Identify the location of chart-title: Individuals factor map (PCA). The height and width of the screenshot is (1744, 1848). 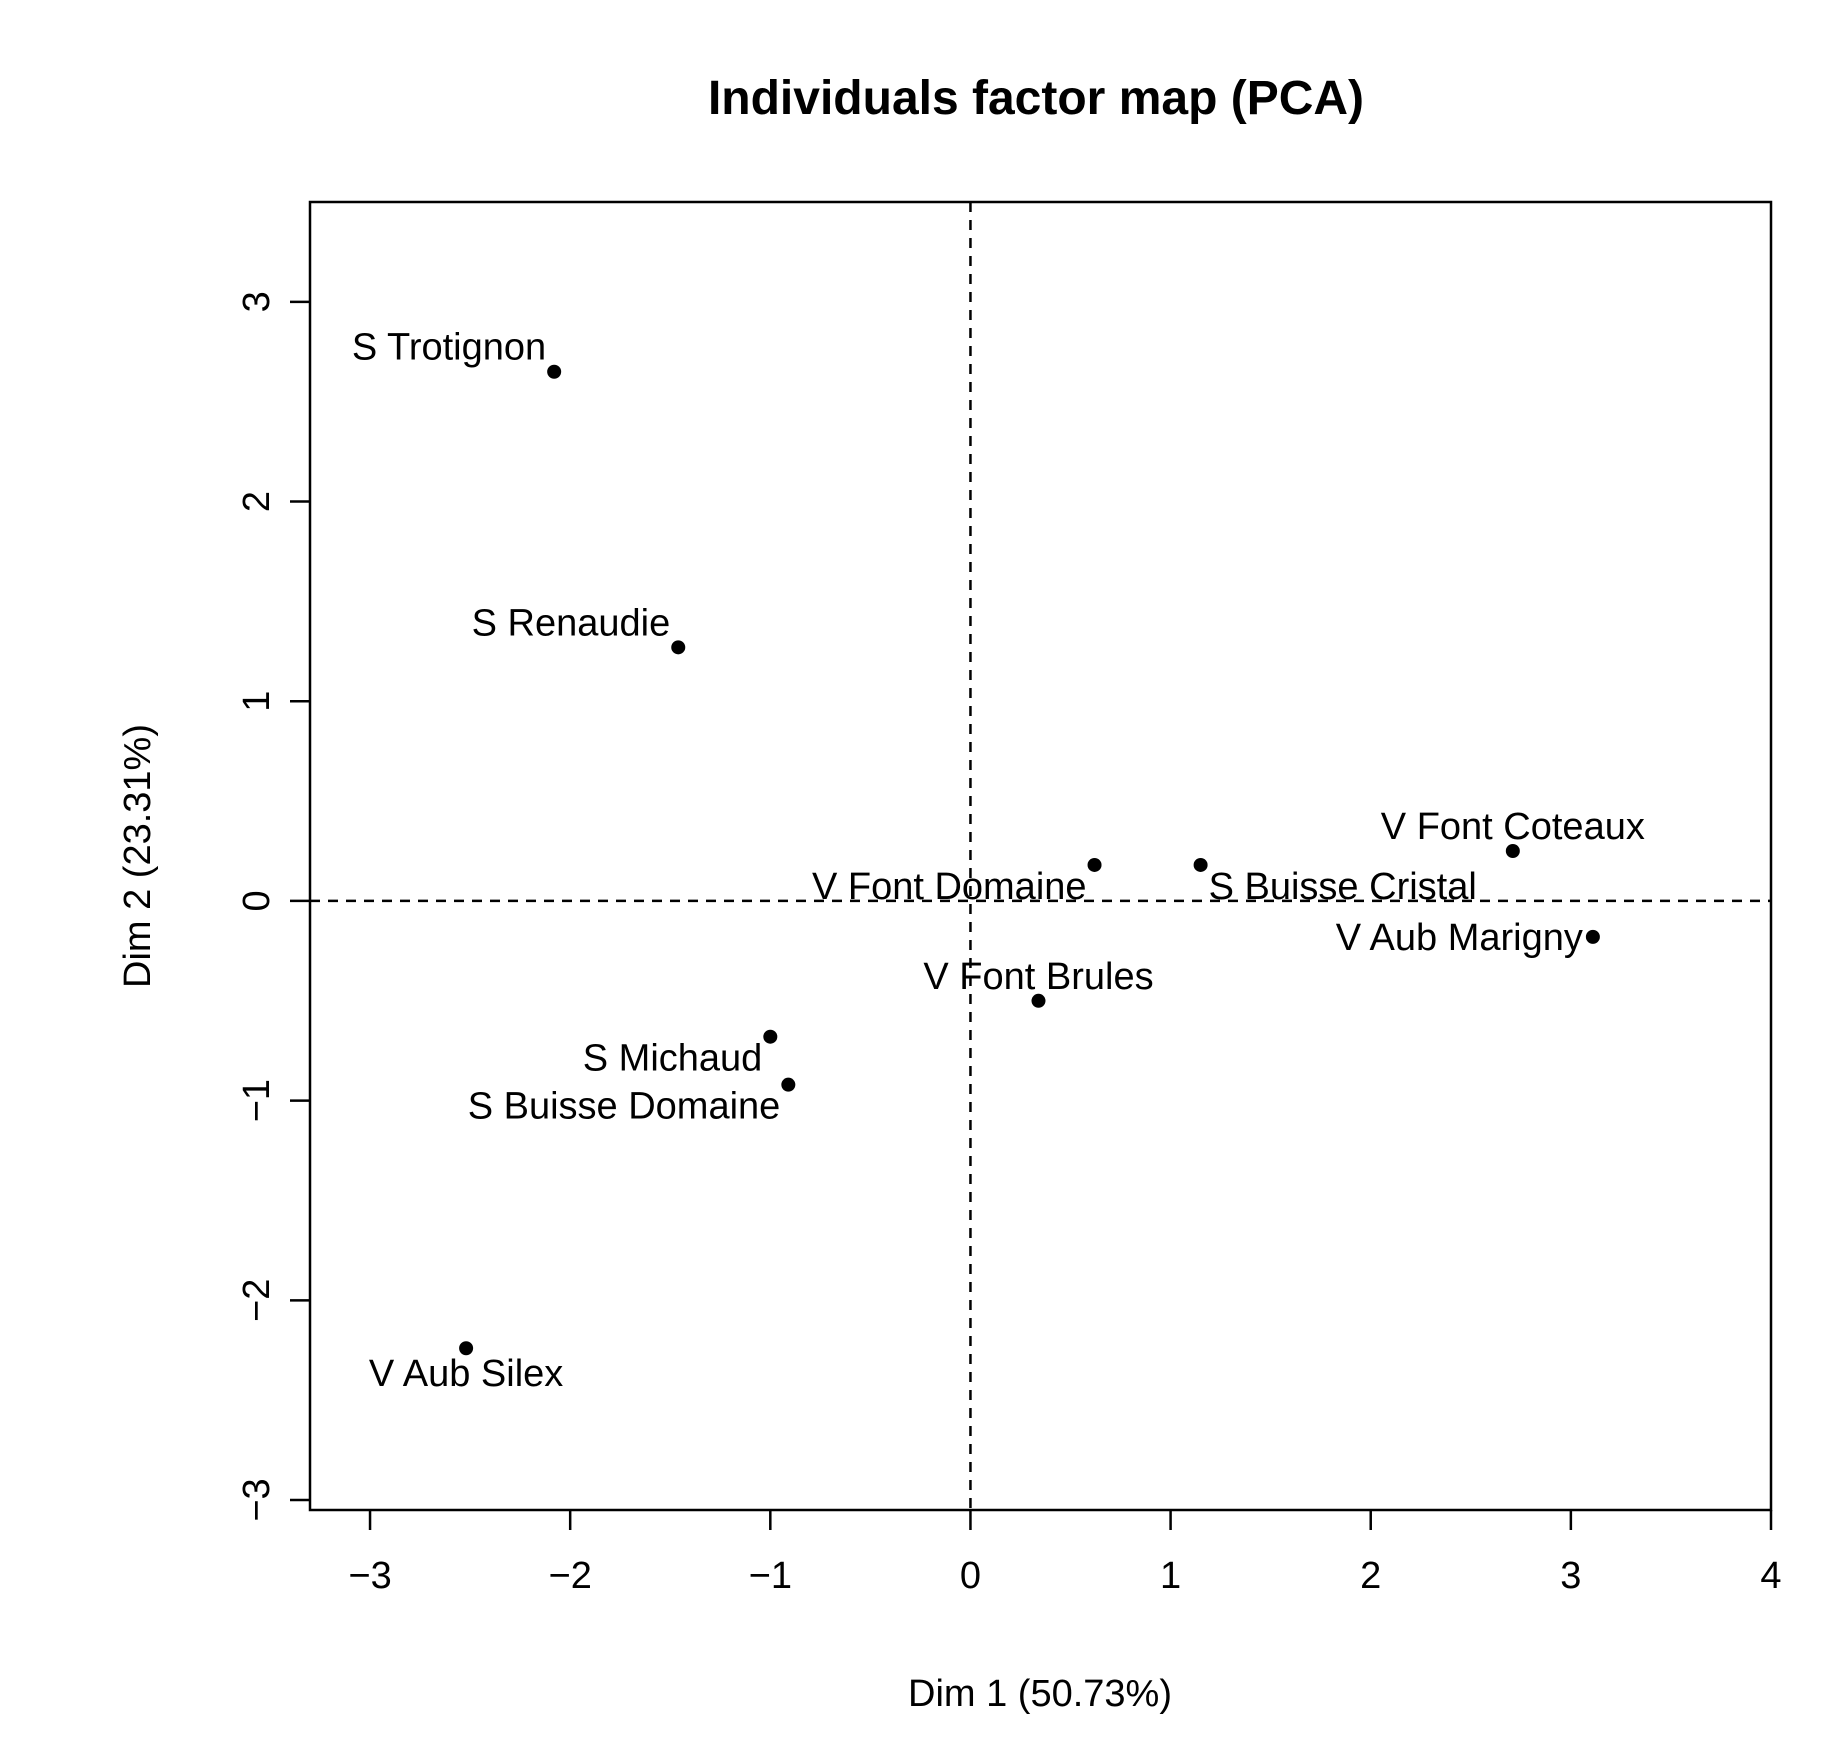
(1036, 98).